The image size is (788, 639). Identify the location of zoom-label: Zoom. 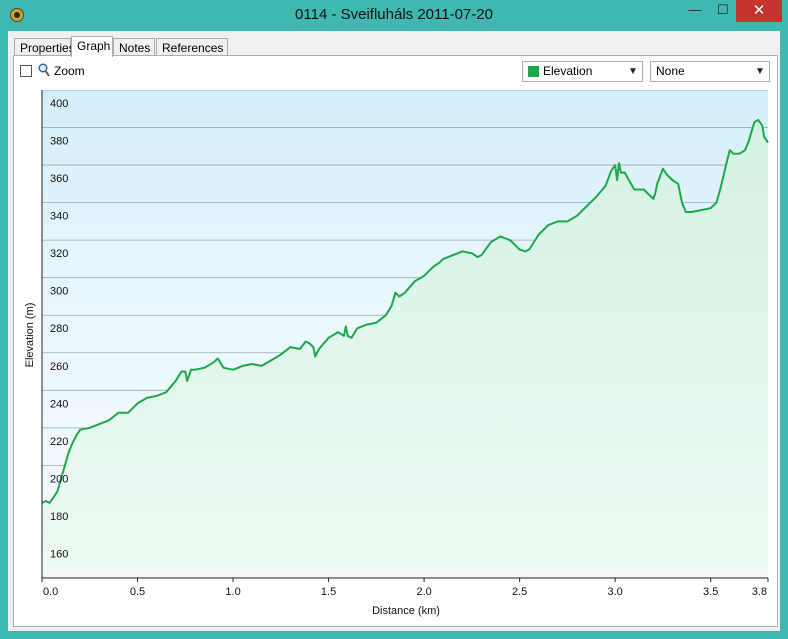
(69, 71).